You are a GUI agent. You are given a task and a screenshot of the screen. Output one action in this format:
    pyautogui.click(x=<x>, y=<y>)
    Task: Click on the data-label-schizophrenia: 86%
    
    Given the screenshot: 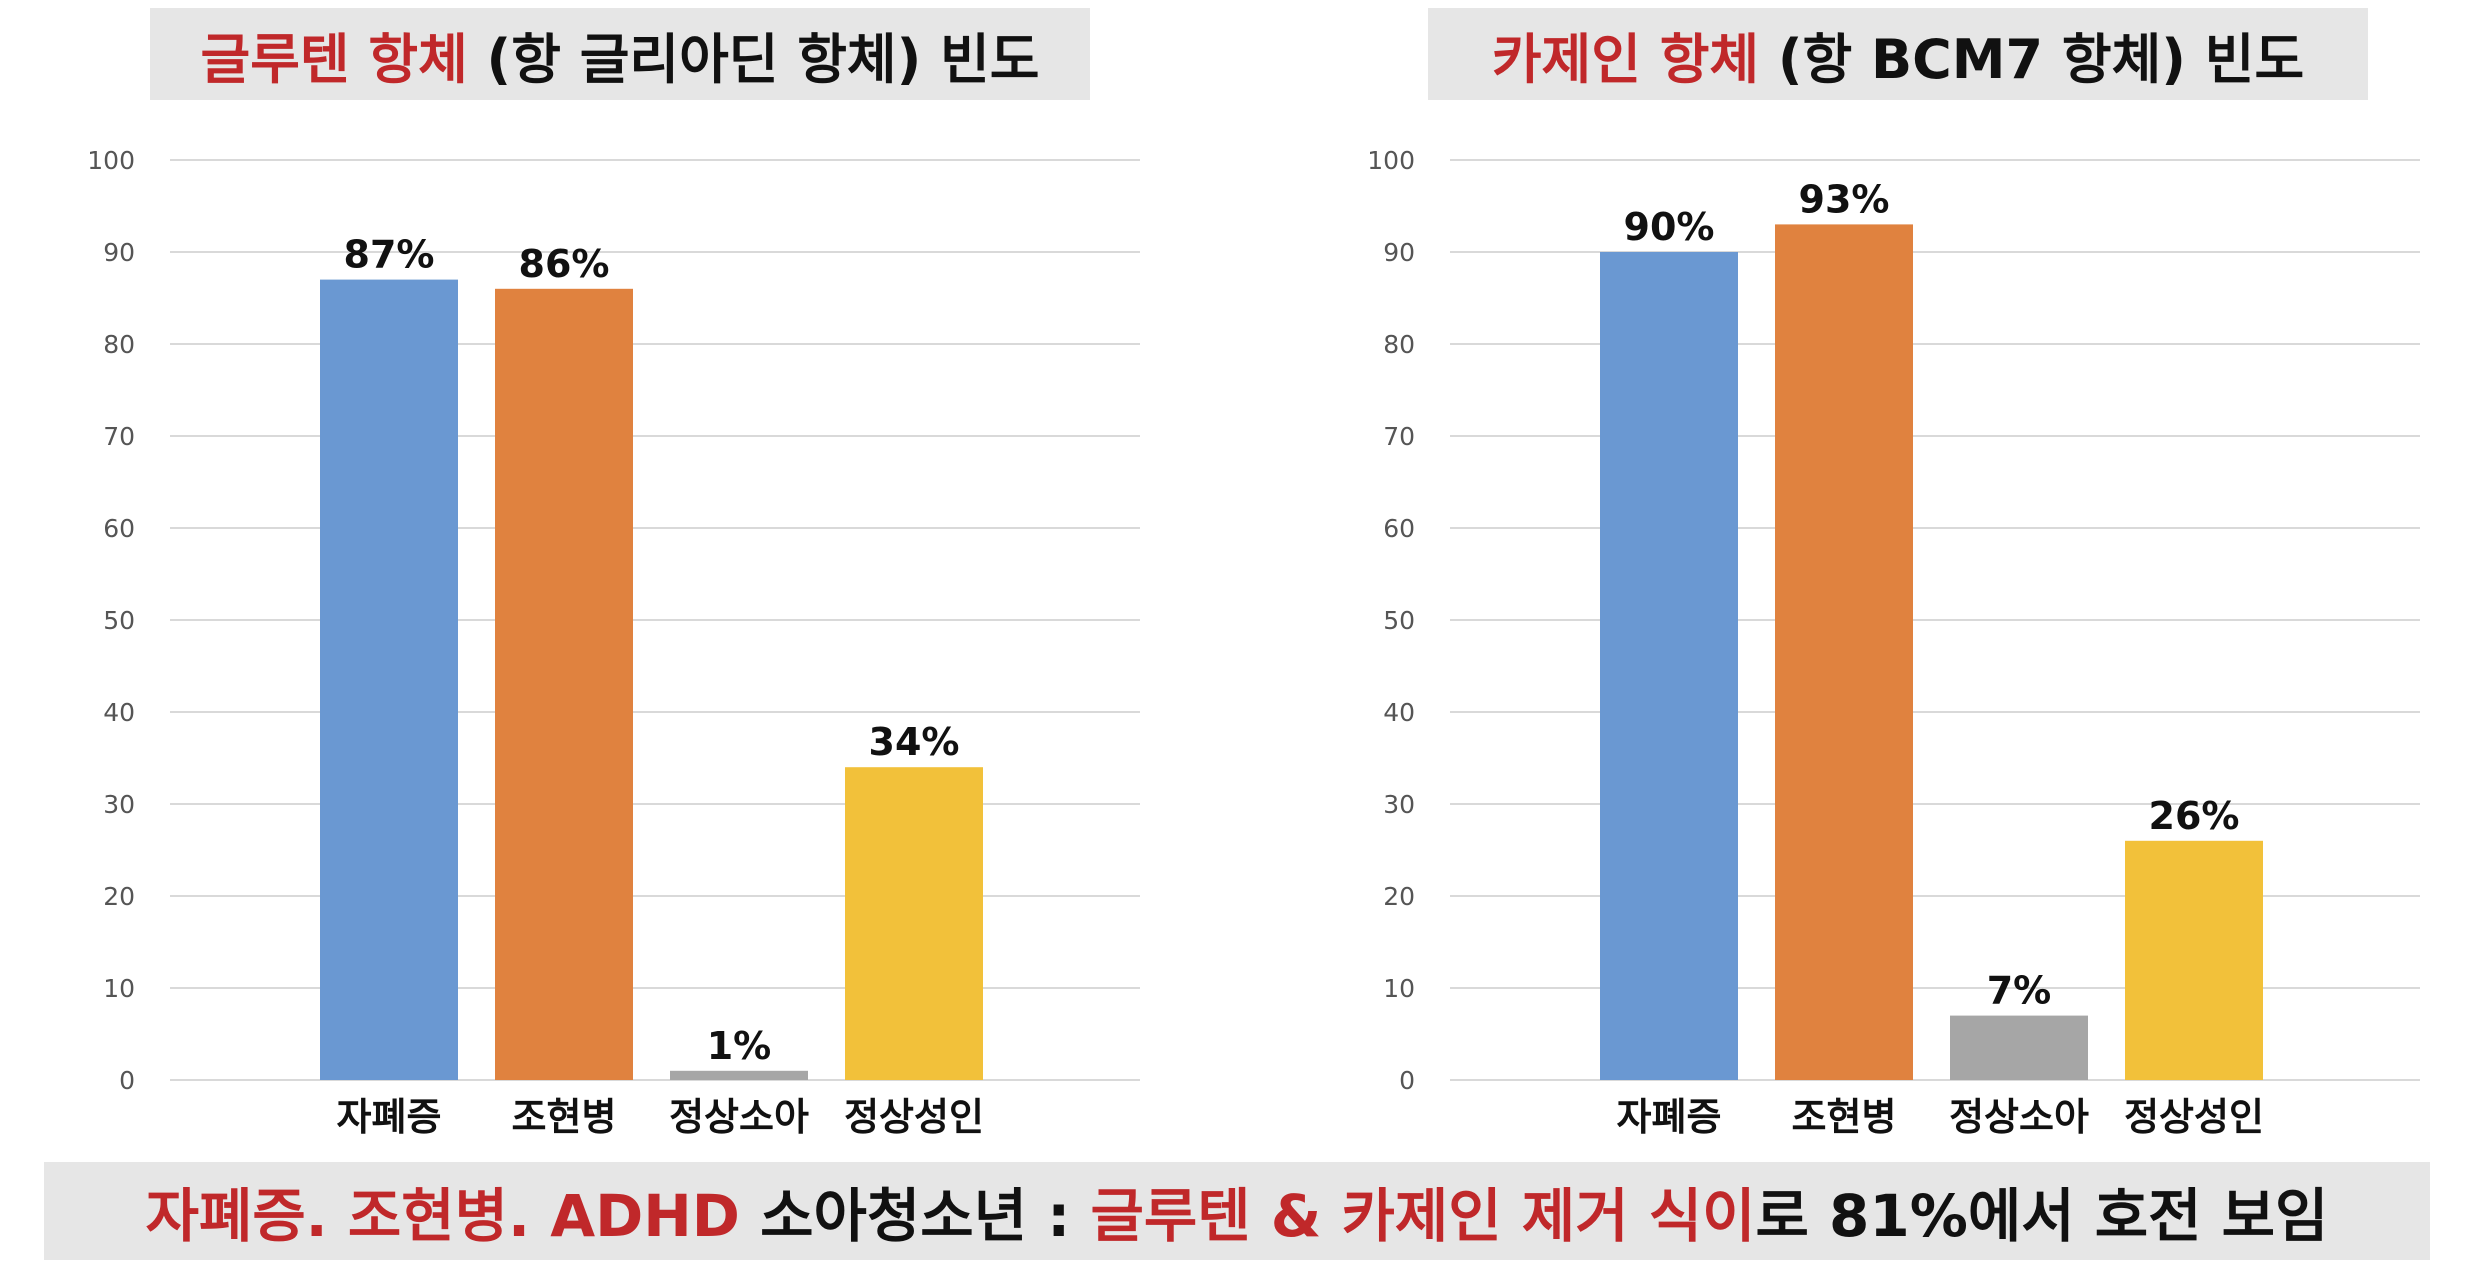 What is the action you would take?
    pyautogui.click(x=564, y=264)
    